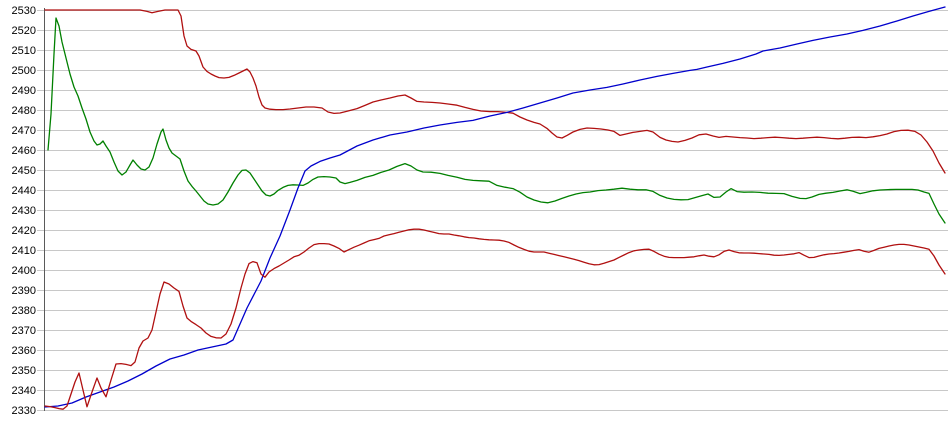 The height and width of the screenshot is (435, 950). I want to click on y-axis-tick-label: 2490, so click(24, 91).